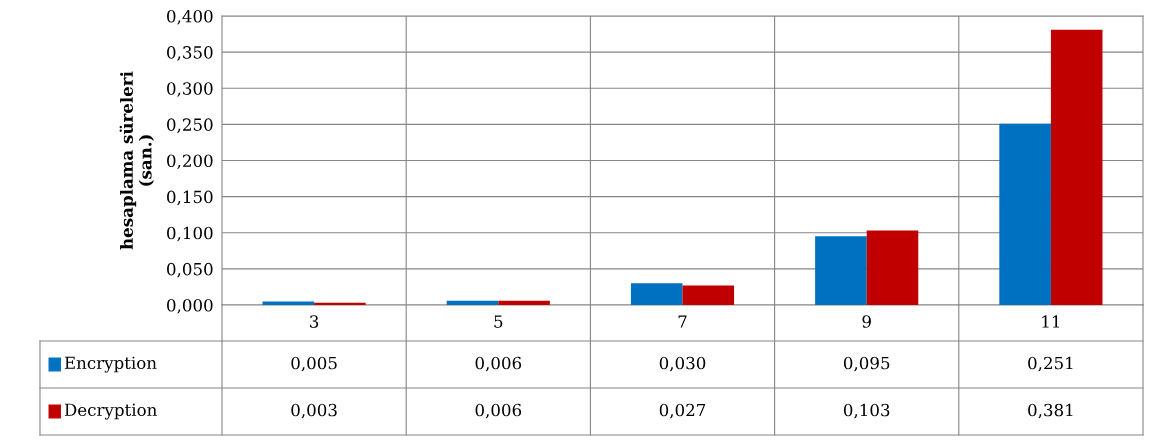 Image resolution: width=1150 pixels, height=443 pixels. What do you see at coordinates (190, 89) in the screenshot?
I see `y-tick-label: 0,300` at bounding box center [190, 89].